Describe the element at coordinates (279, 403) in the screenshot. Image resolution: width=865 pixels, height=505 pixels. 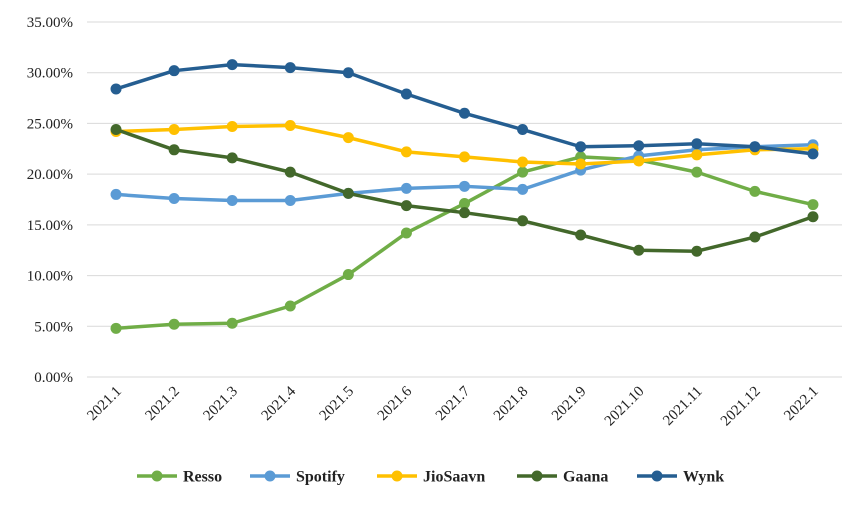
I see `x-tick-label: 2021.4` at that location.